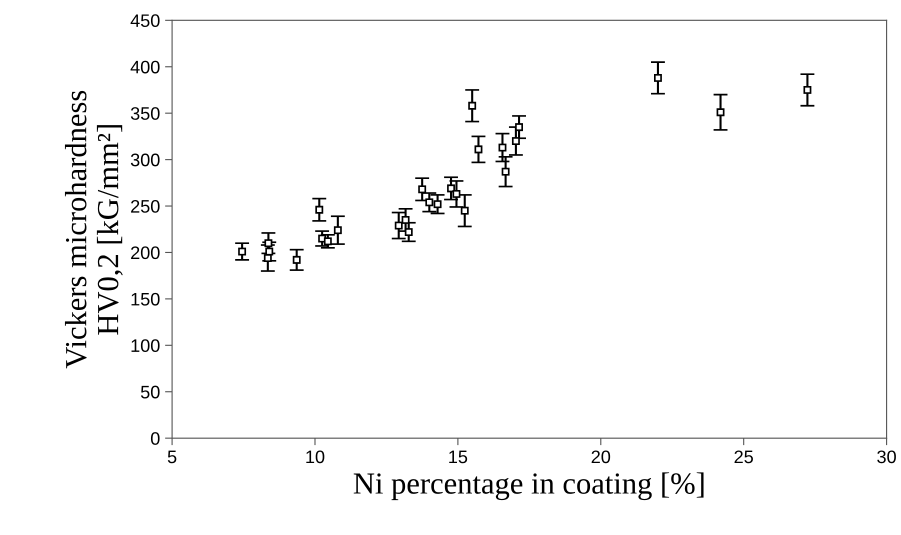 Image resolution: width=901 pixels, height=535 pixels. I want to click on y-axis-title: Vickers microhardness HV0,2 [kG/mm²], so click(93, 229).